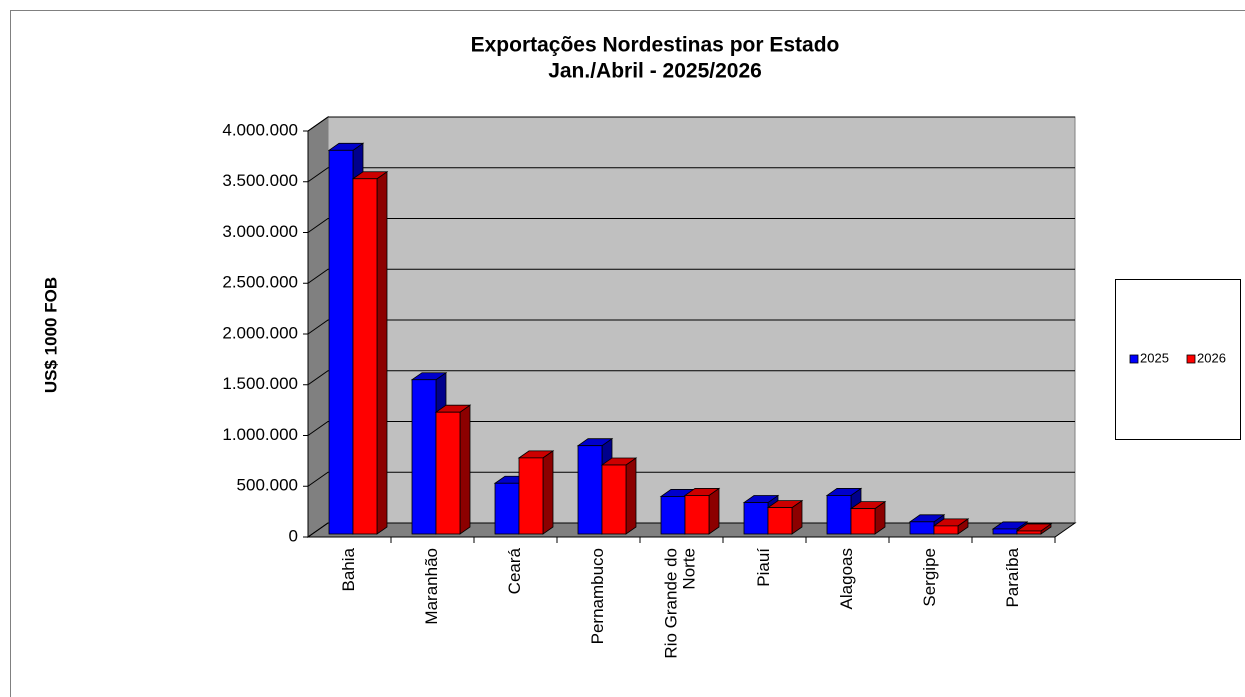 This screenshot has height=697, width=1245. I want to click on x-tick-label: Pernambuco, so click(597, 596).